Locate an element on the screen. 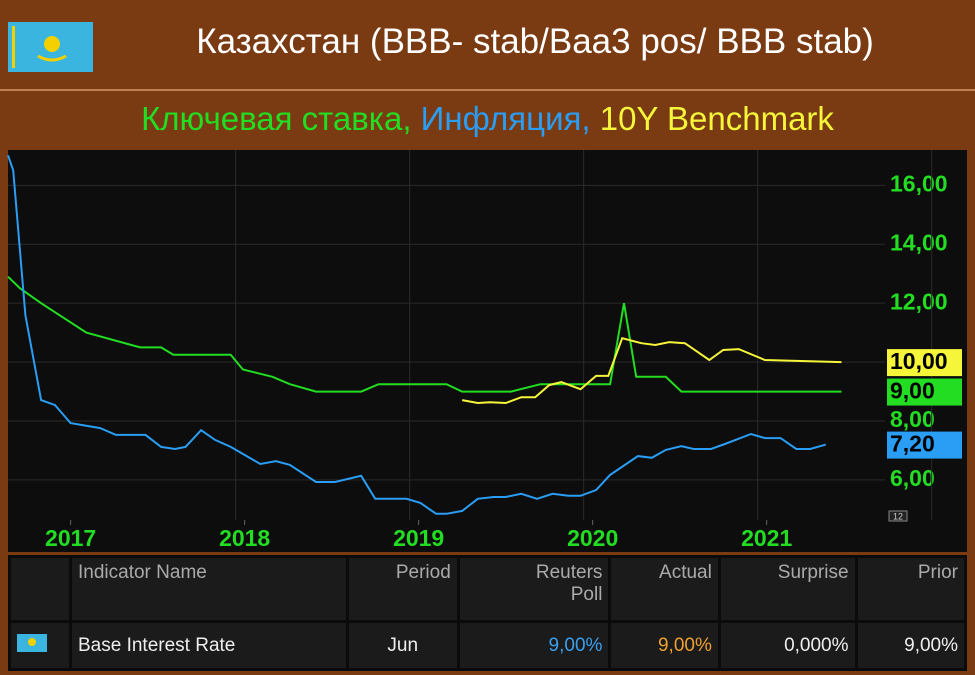 The height and width of the screenshot is (675, 975). cell: Base Interest Rate is located at coordinates (209, 645).